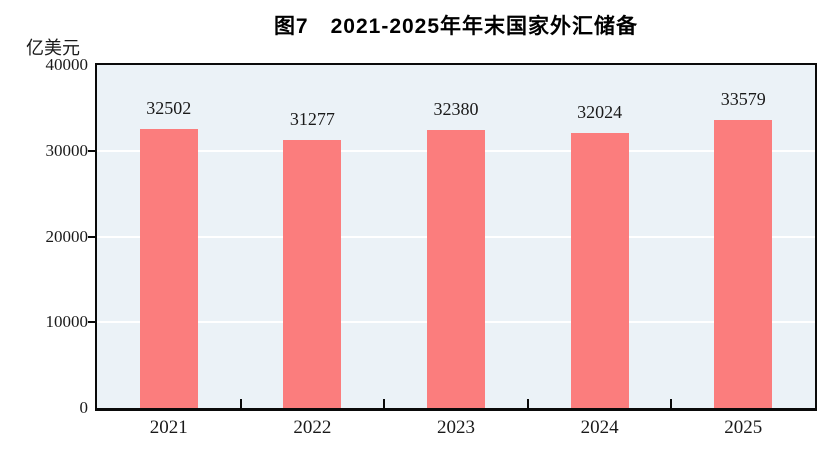 This screenshot has height=457, width=833. I want to click on y-axis-tick-label: 30000, so click(67, 150).